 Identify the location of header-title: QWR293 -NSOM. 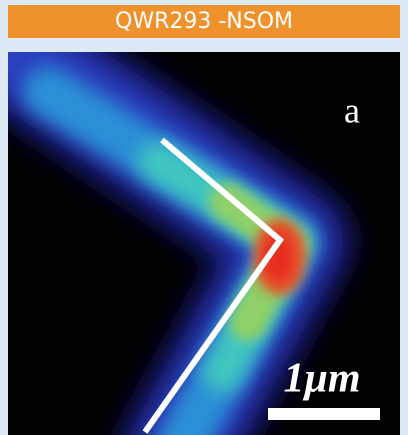
(204, 21).